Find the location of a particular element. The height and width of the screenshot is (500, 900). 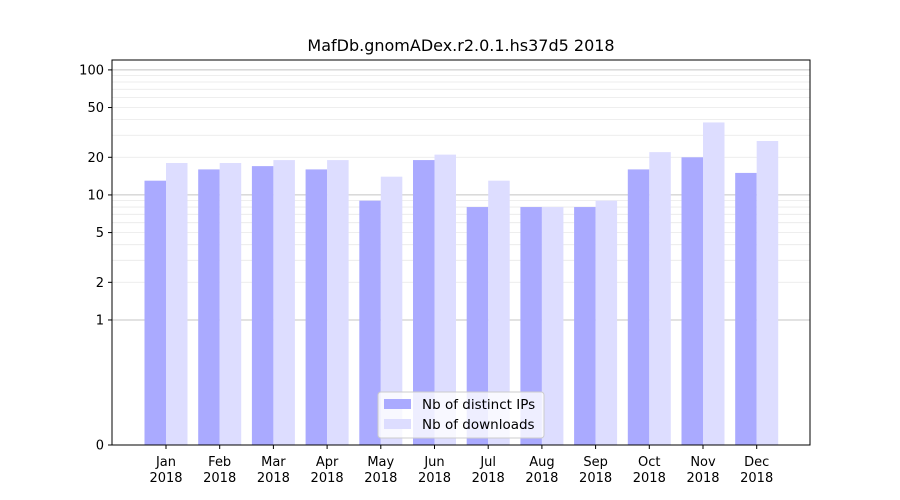

x-tick-label: Sep 2018 is located at coordinates (595, 470).